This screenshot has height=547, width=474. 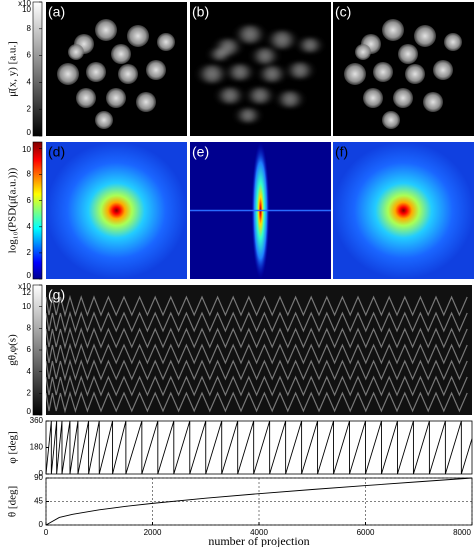 What do you see at coordinates (56, 12) in the screenshot?
I see `panel-label: (a)` at bounding box center [56, 12].